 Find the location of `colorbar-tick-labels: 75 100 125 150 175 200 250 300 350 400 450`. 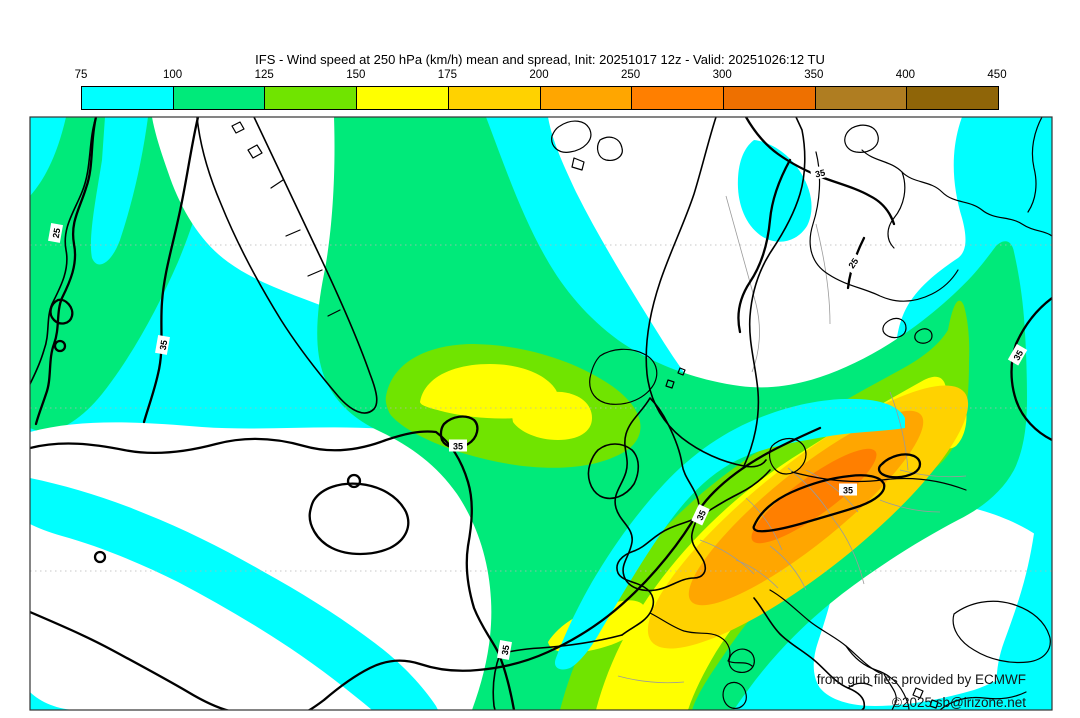

colorbar-tick-labels: 75 100 125 150 175 200 250 300 350 400 450 is located at coordinates (541, 76).